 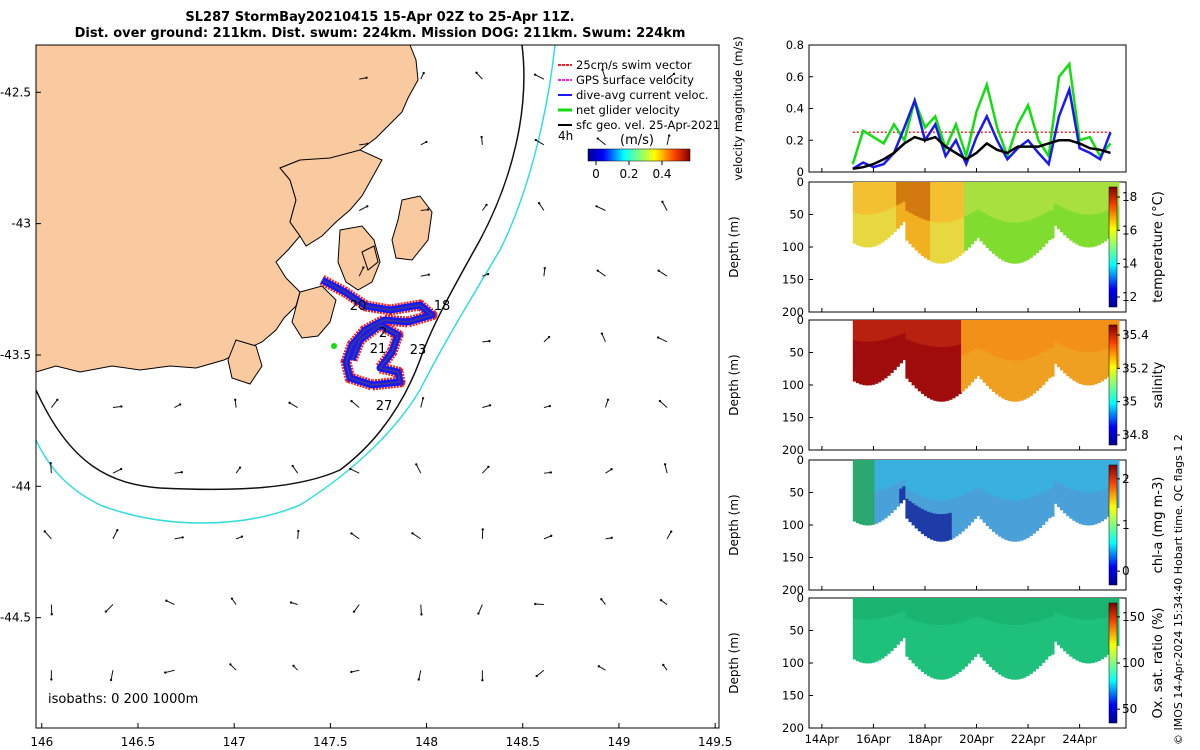 I want to click on speed-colorbar, so click(x=639, y=155).